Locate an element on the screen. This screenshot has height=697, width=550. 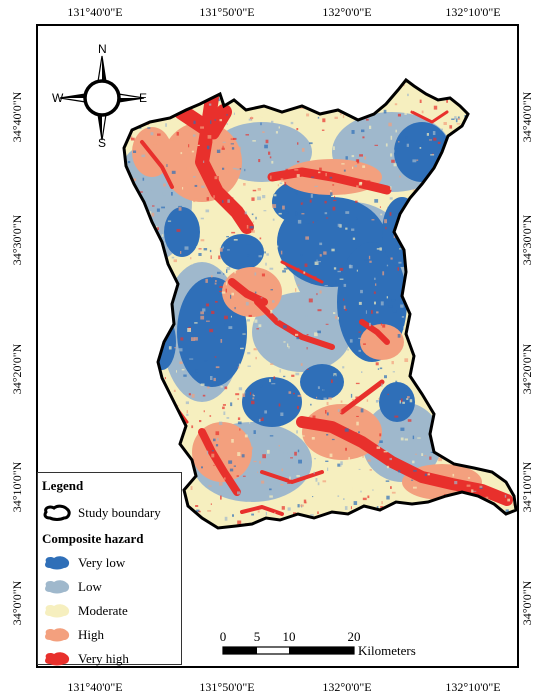
right-tick-label: 34°20'0"N is located at coordinates (527, 369).